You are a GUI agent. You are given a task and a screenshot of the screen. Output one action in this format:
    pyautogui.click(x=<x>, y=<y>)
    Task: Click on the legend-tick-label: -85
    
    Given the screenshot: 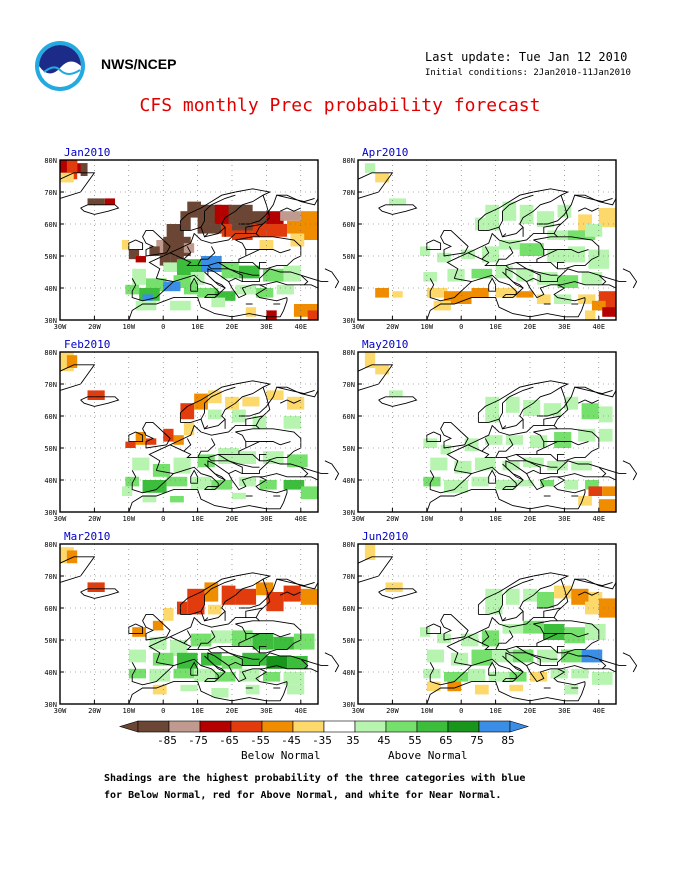 What is the action you would take?
    pyautogui.click(x=167, y=740)
    